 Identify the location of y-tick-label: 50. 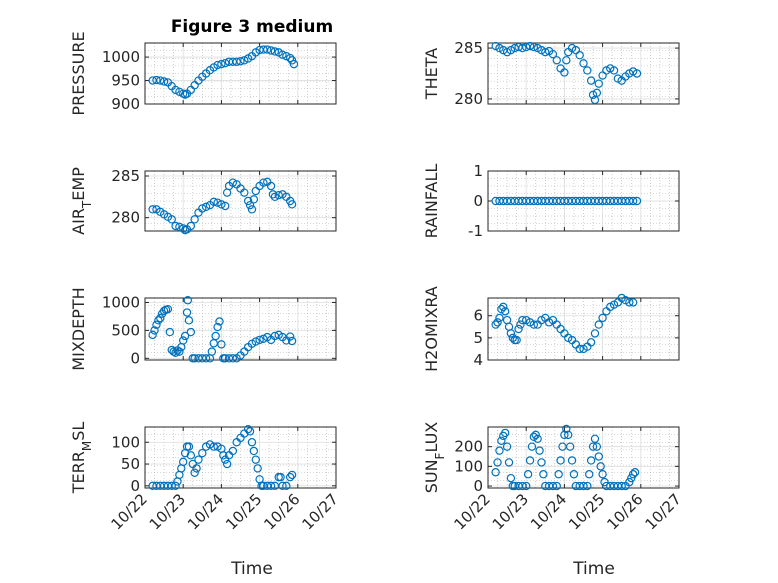
(130, 464).